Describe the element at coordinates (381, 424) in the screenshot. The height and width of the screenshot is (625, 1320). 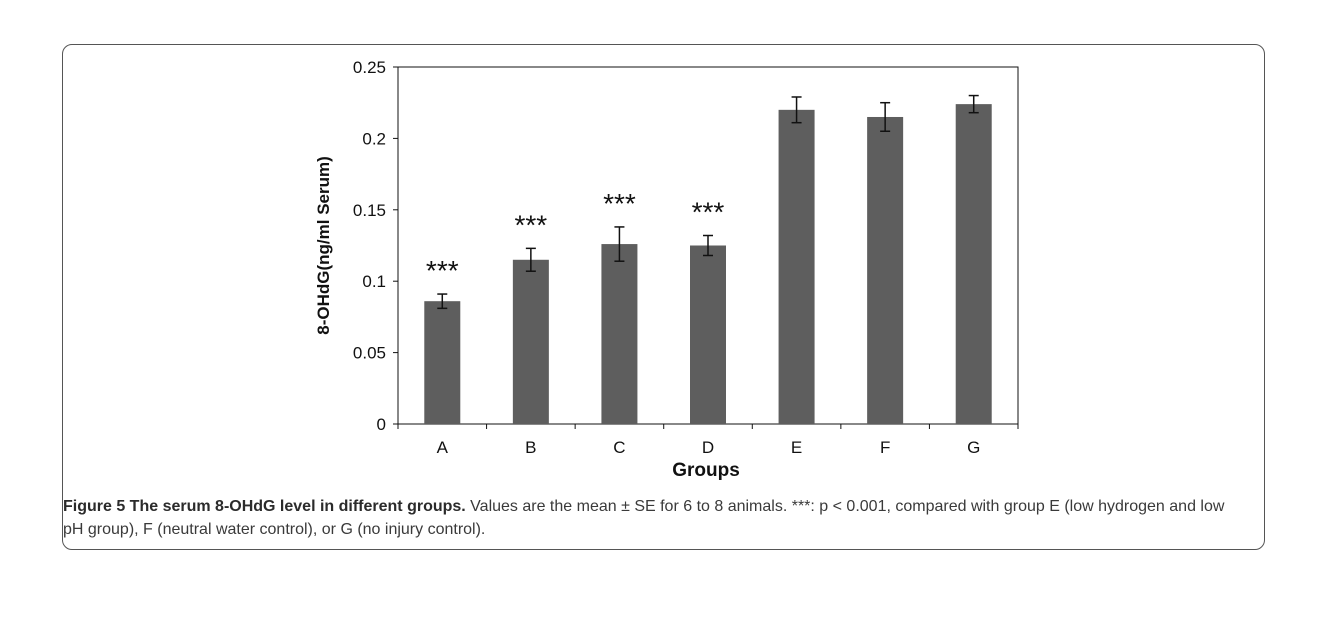
I see `y-tick-label: 0` at that location.